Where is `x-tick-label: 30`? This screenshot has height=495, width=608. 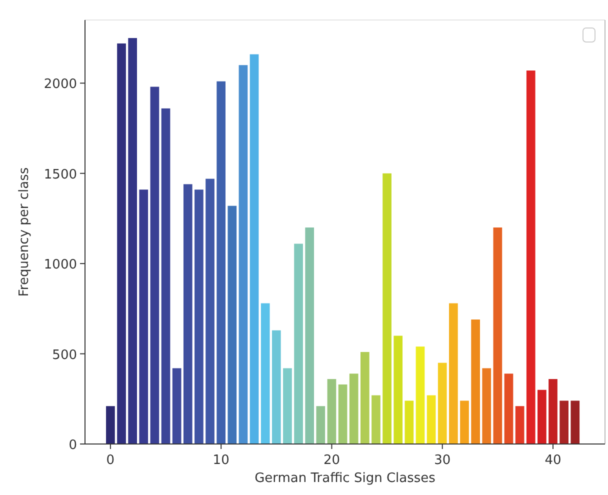 x-tick-label: 30 is located at coordinates (442, 460).